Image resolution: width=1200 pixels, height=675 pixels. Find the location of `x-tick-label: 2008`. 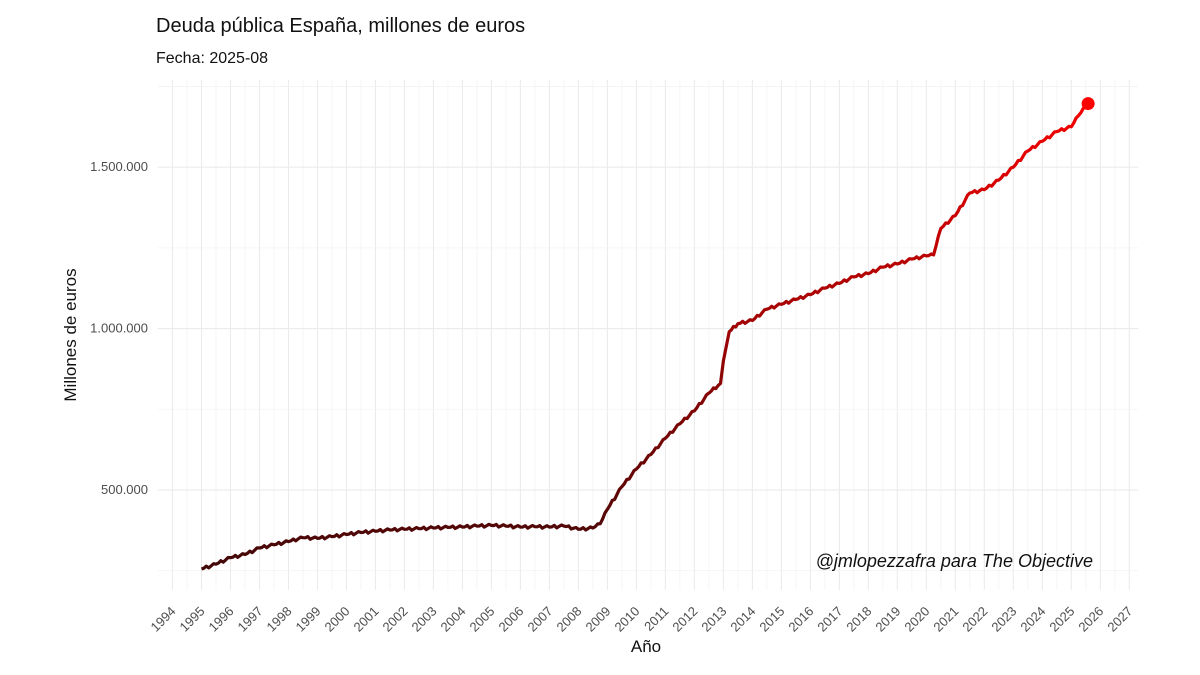

x-tick-label: 2008 is located at coordinates (568, 619).